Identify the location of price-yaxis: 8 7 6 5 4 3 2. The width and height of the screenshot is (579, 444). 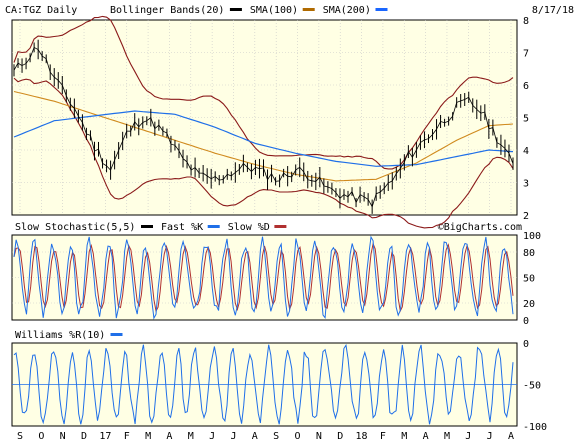
(526, 119).